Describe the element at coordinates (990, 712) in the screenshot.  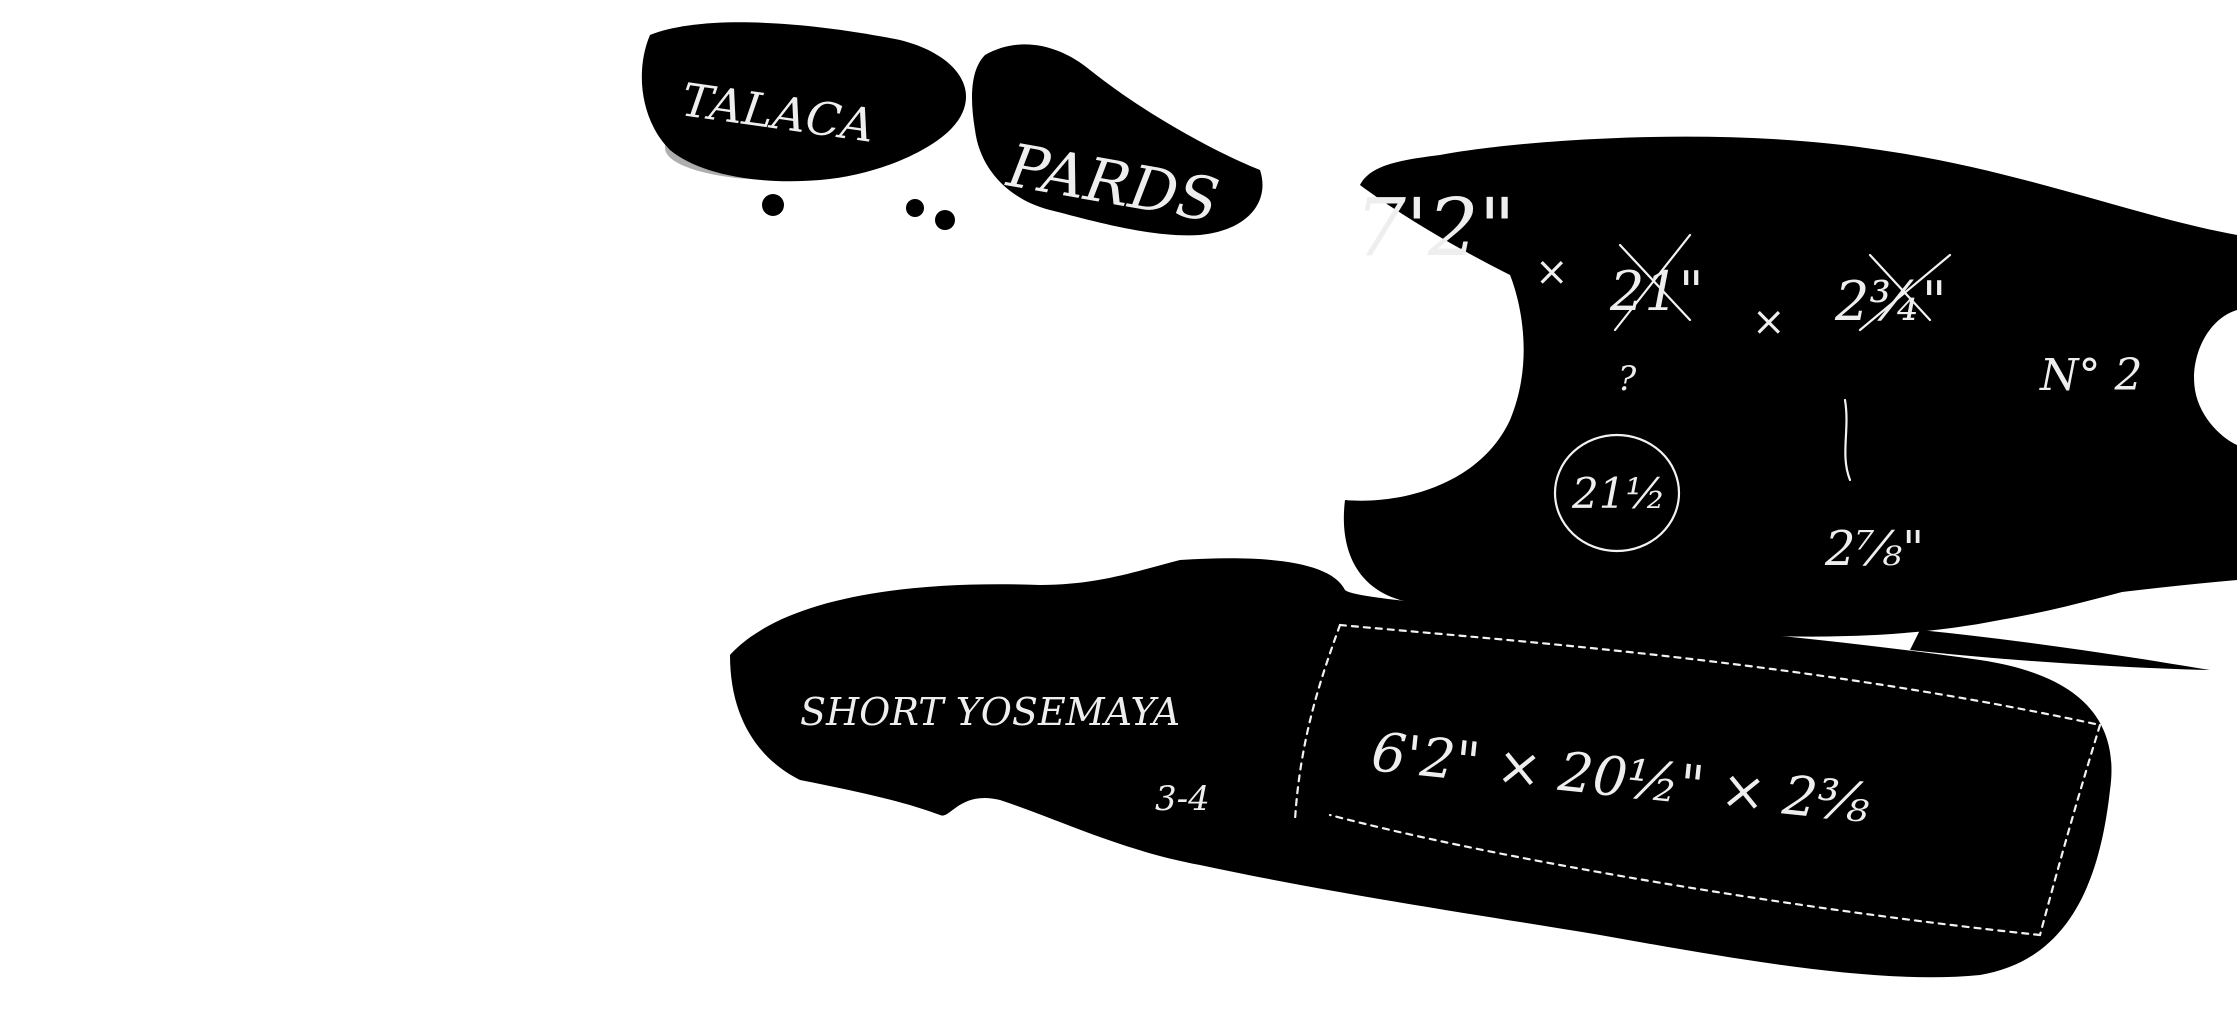
I see `board2-model-line1: SHORT YOSEMAYA` at that location.